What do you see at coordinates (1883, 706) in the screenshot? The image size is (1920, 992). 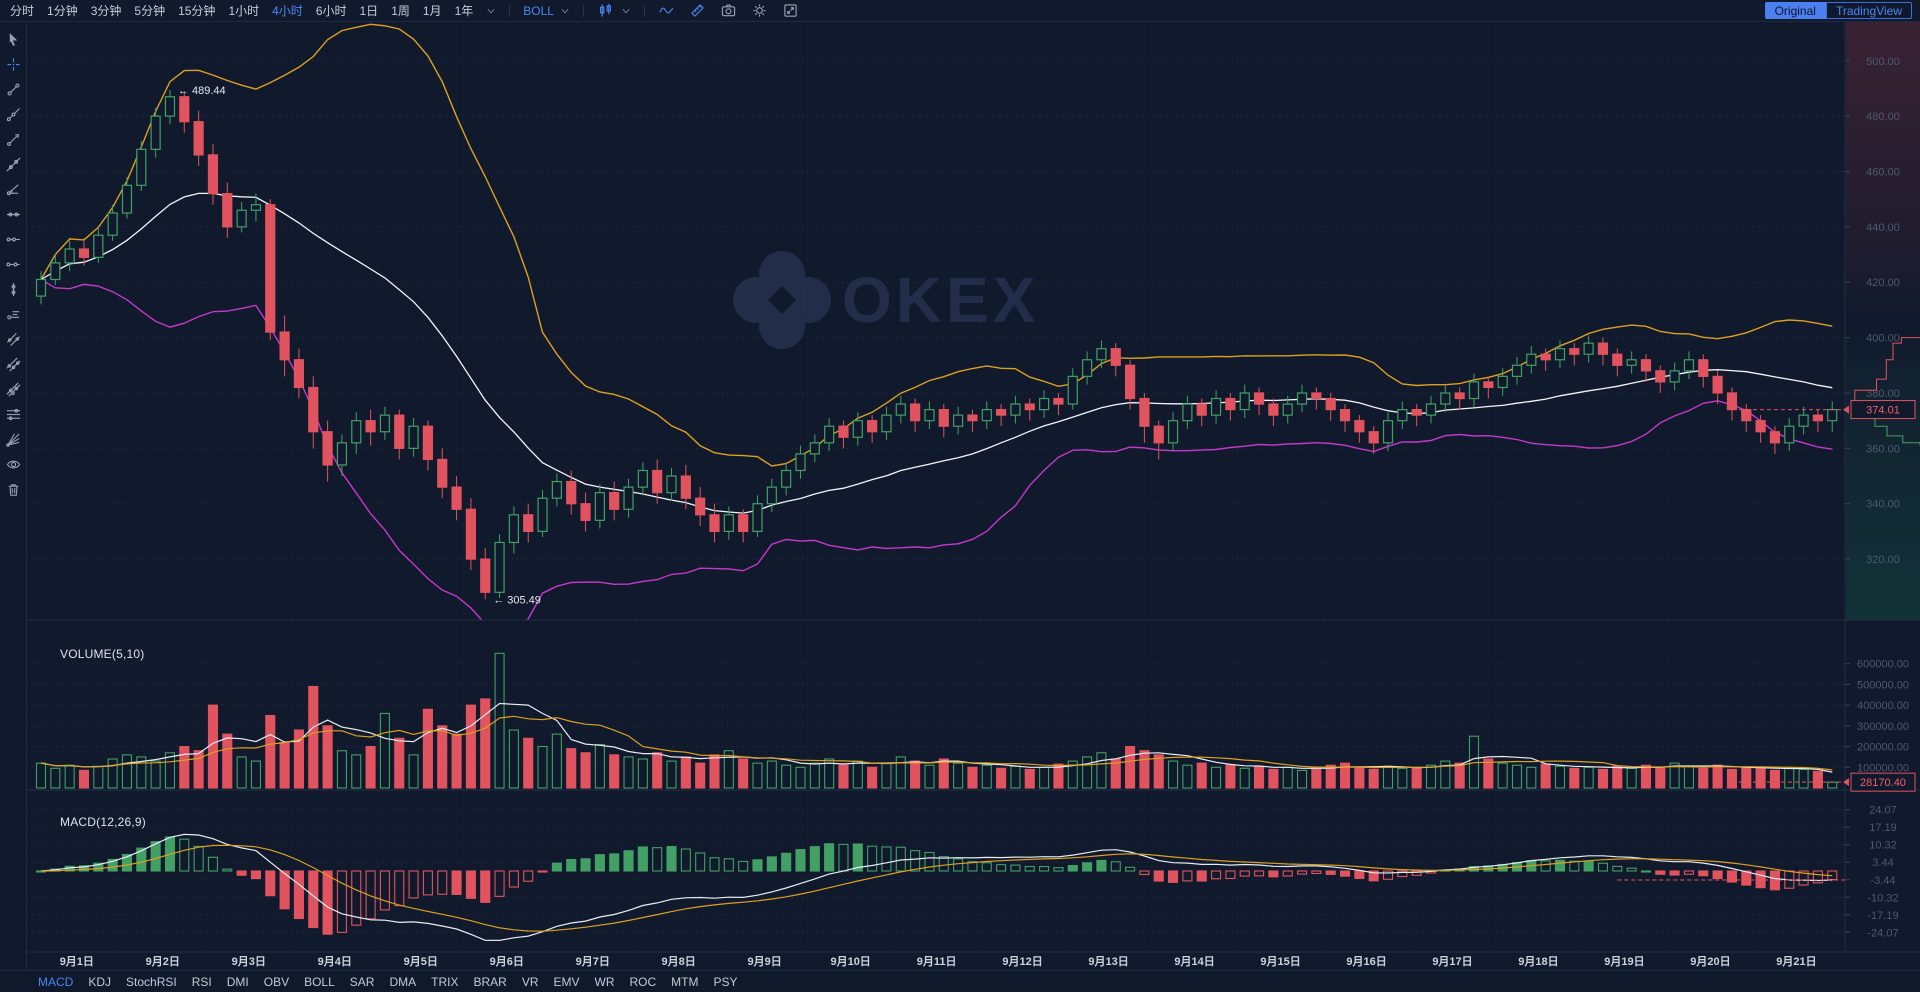 I see `svg-text: 400000.00` at bounding box center [1883, 706].